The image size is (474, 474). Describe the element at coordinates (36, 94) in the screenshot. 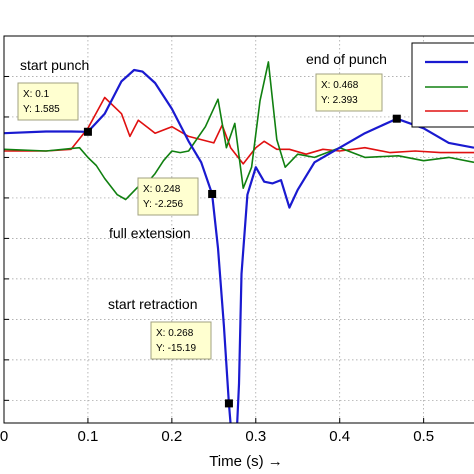

I see `datatip-text: X: 0.1` at that location.